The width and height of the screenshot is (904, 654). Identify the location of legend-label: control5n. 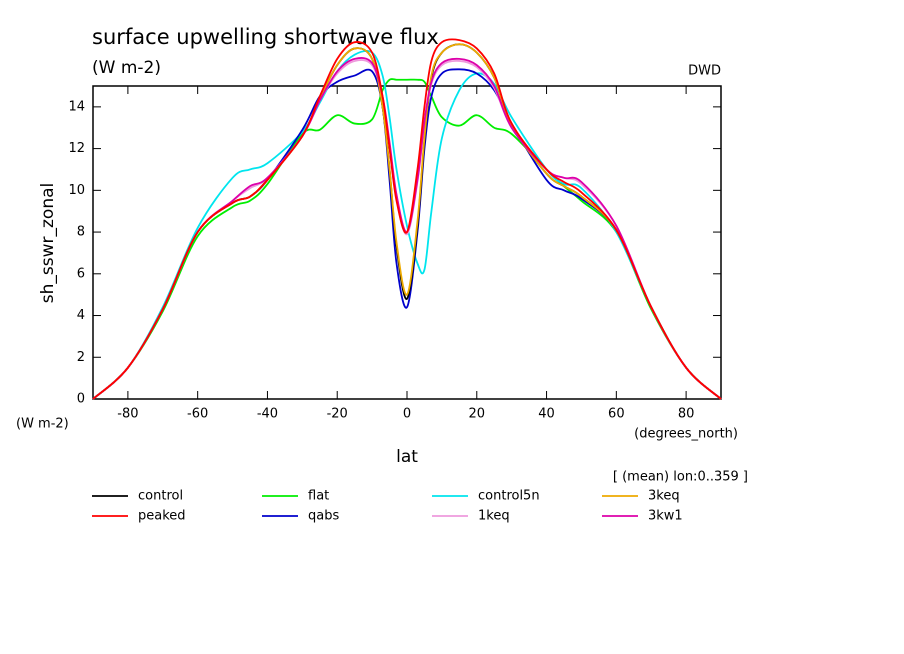
(509, 496).